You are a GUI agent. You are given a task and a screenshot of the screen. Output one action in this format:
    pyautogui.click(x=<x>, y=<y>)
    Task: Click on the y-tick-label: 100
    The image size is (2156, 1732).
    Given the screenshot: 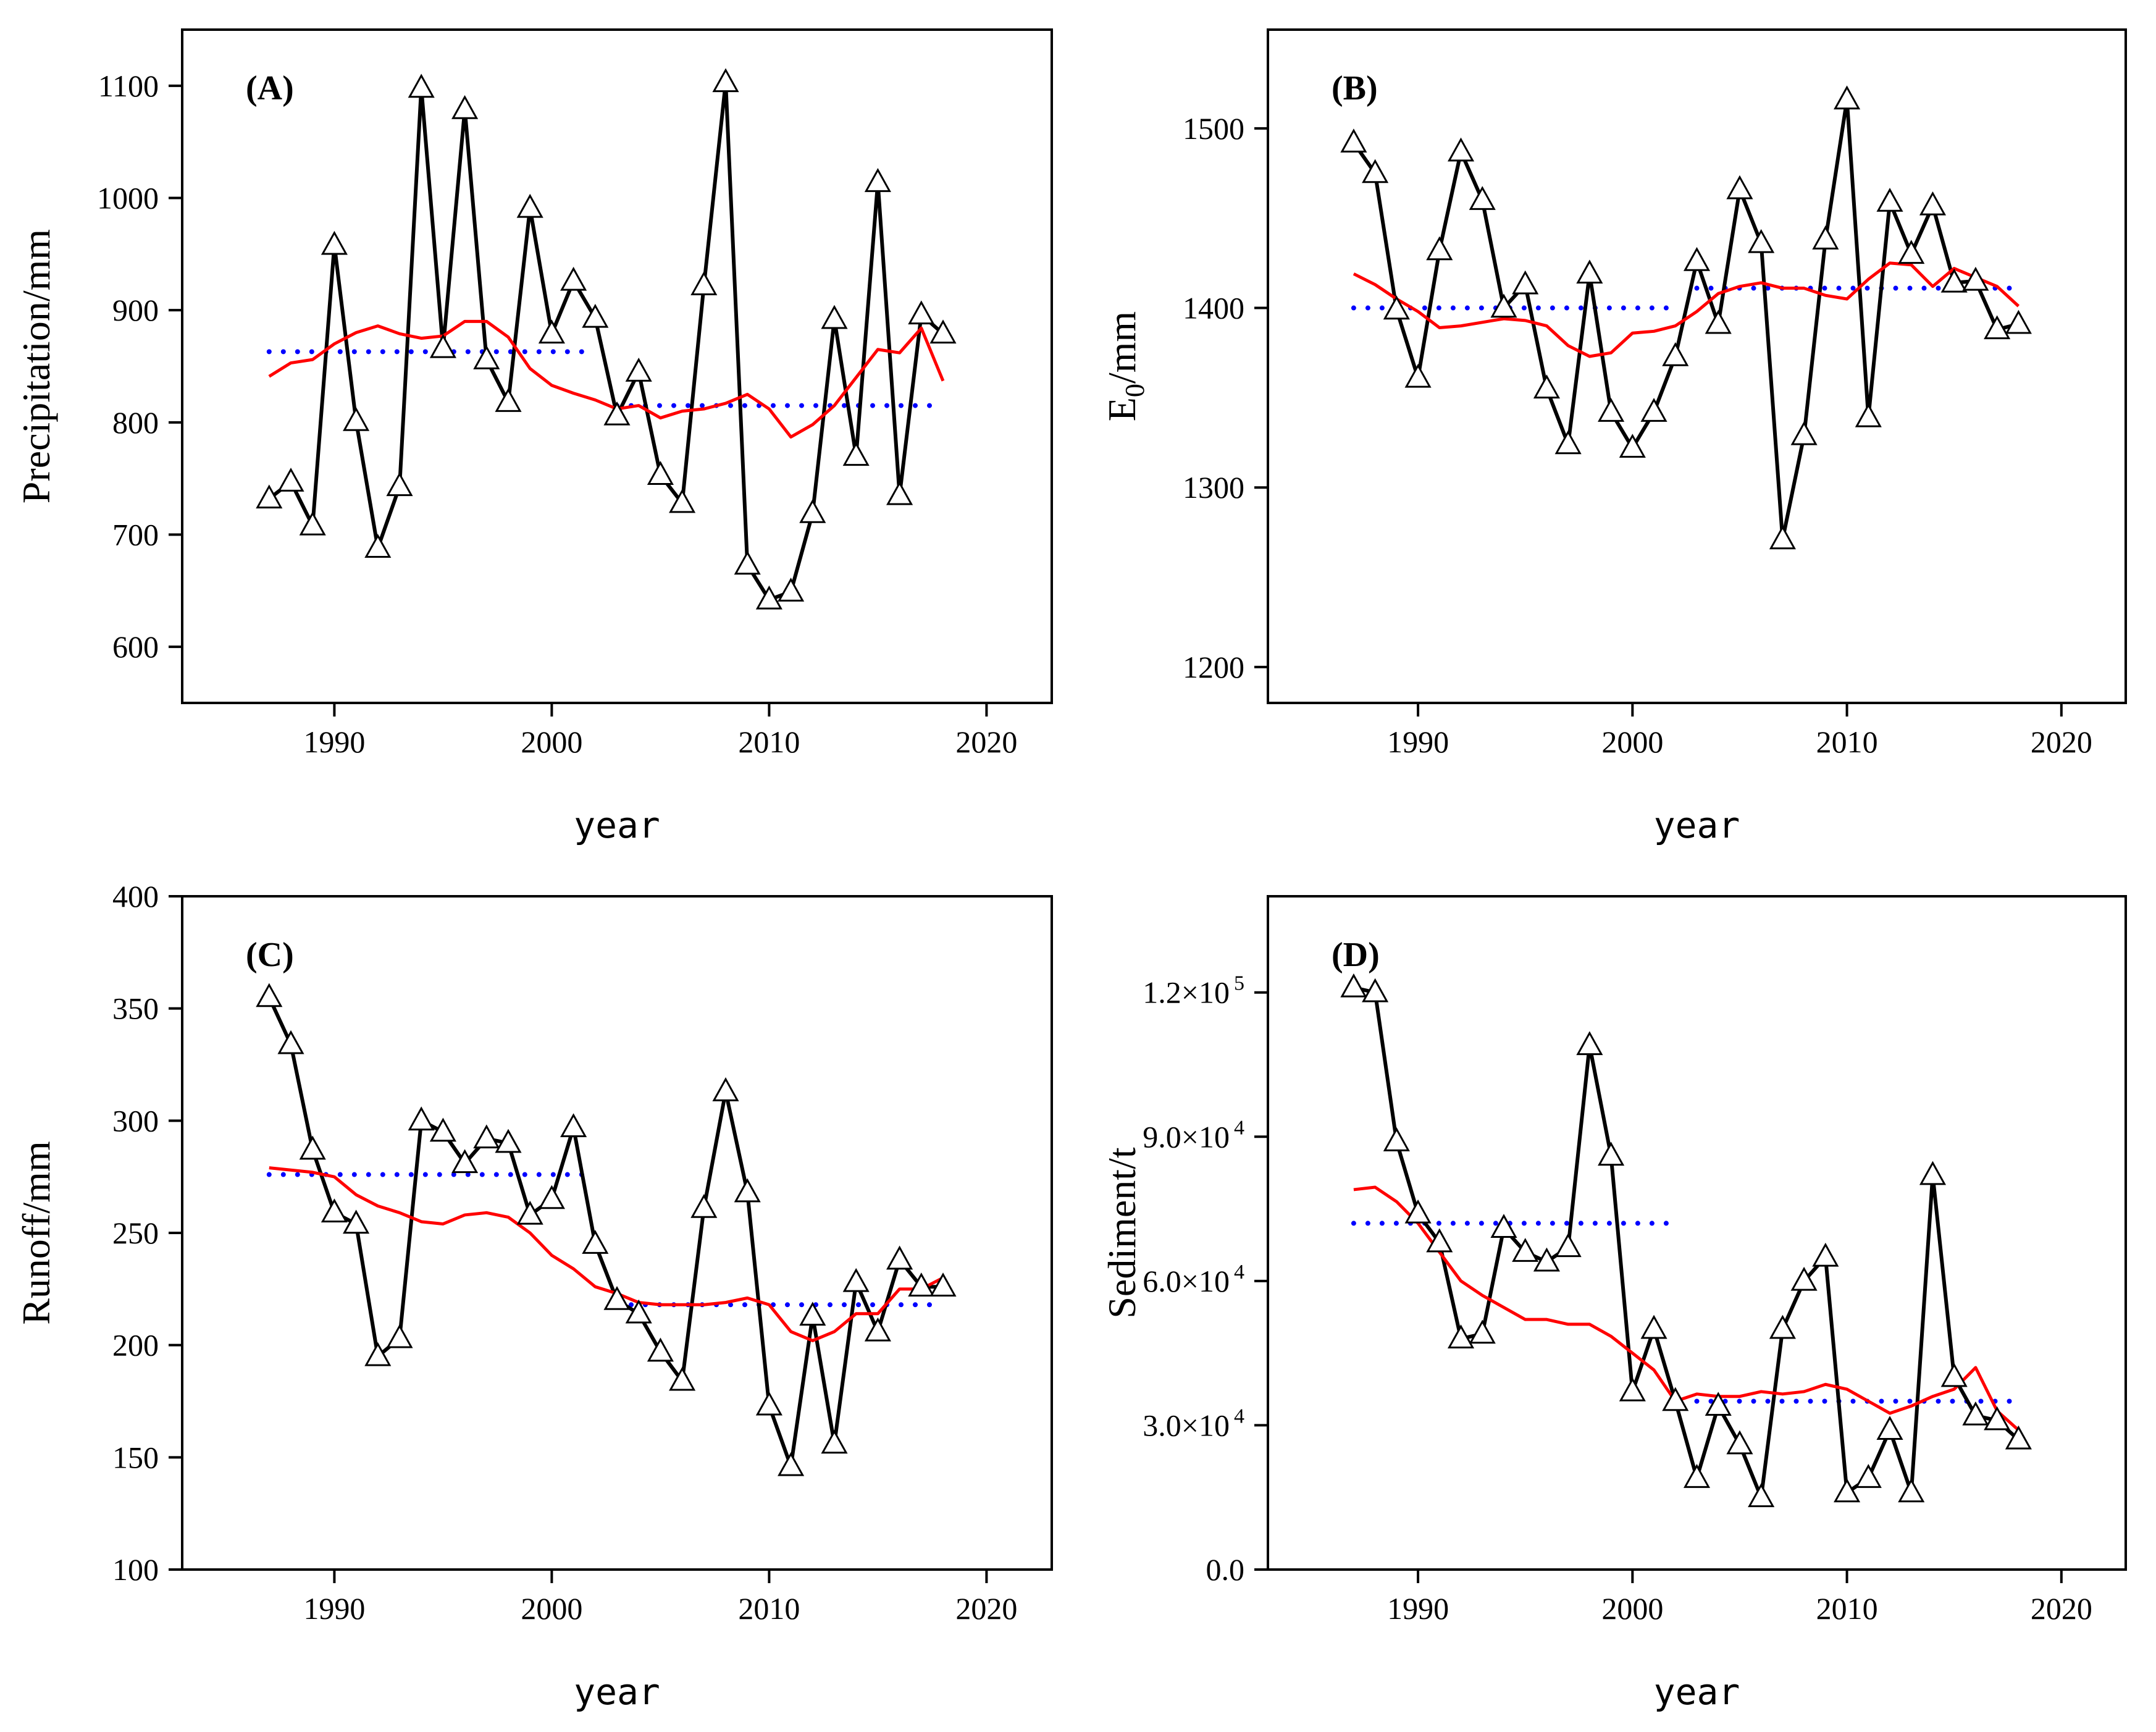 What is the action you would take?
    pyautogui.click(x=135, y=1569)
    